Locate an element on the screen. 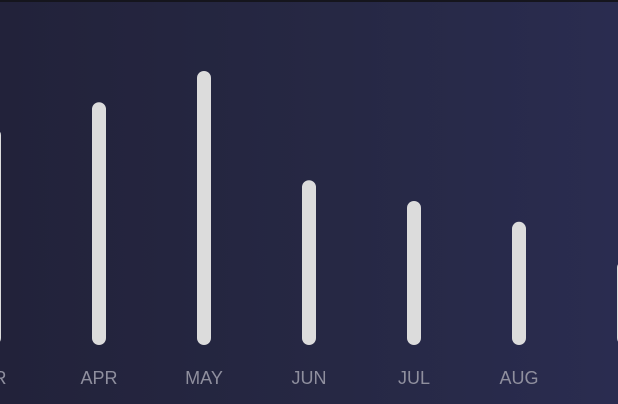 The height and width of the screenshot is (404, 618). bar-aug is located at coordinates (519, 283).